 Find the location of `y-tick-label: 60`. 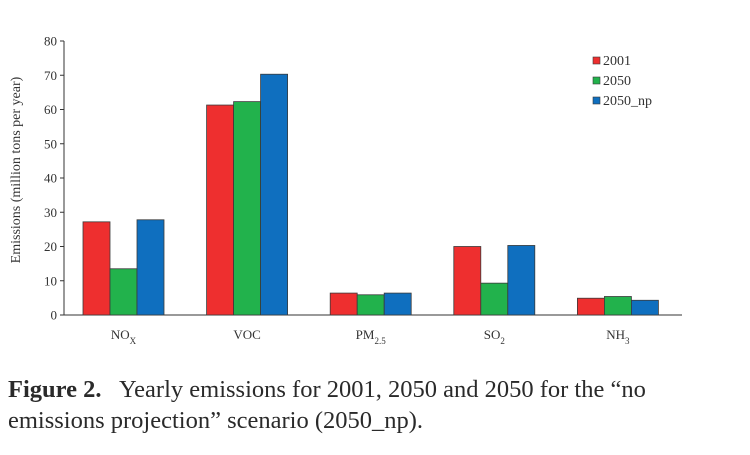

y-tick-label: 60 is located at coordinates (50, 109).